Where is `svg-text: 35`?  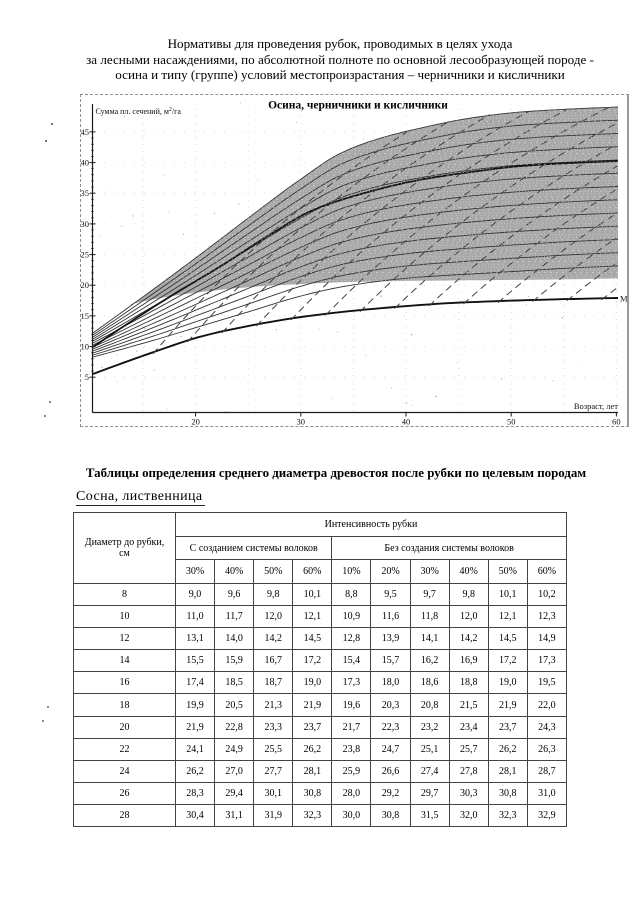 svg-text: 35 is located at coordinates (85, 193).